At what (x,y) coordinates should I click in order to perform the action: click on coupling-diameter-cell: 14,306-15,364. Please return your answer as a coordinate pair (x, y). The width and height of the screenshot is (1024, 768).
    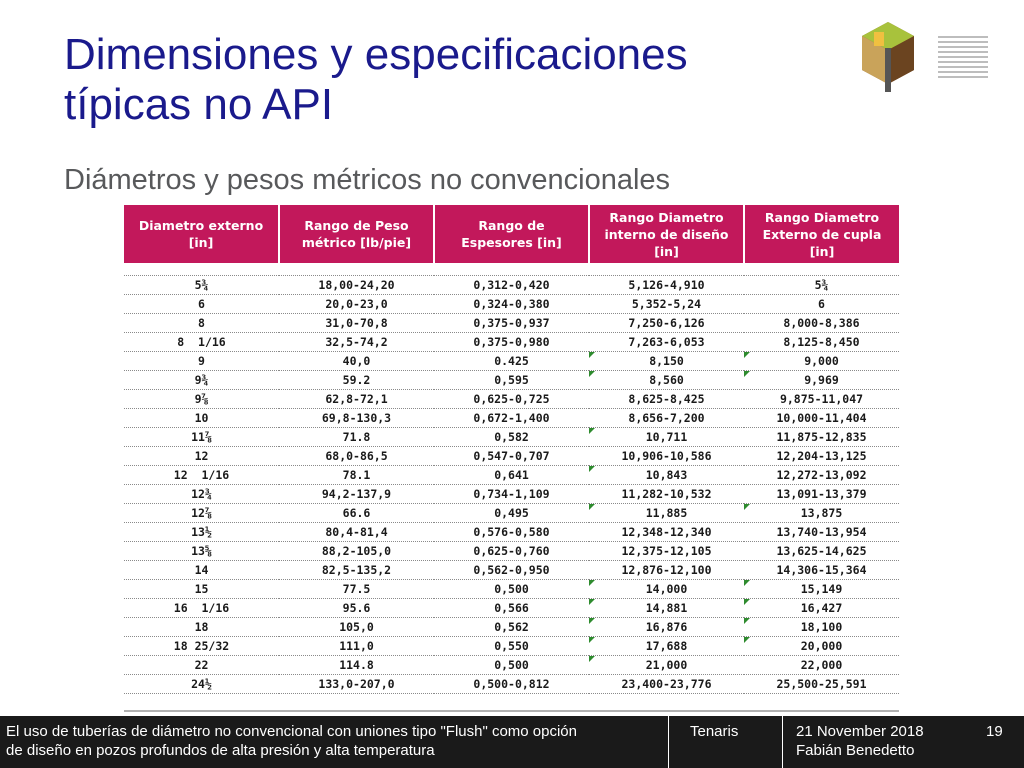
    Looking at the image, I should click on (821, 570).